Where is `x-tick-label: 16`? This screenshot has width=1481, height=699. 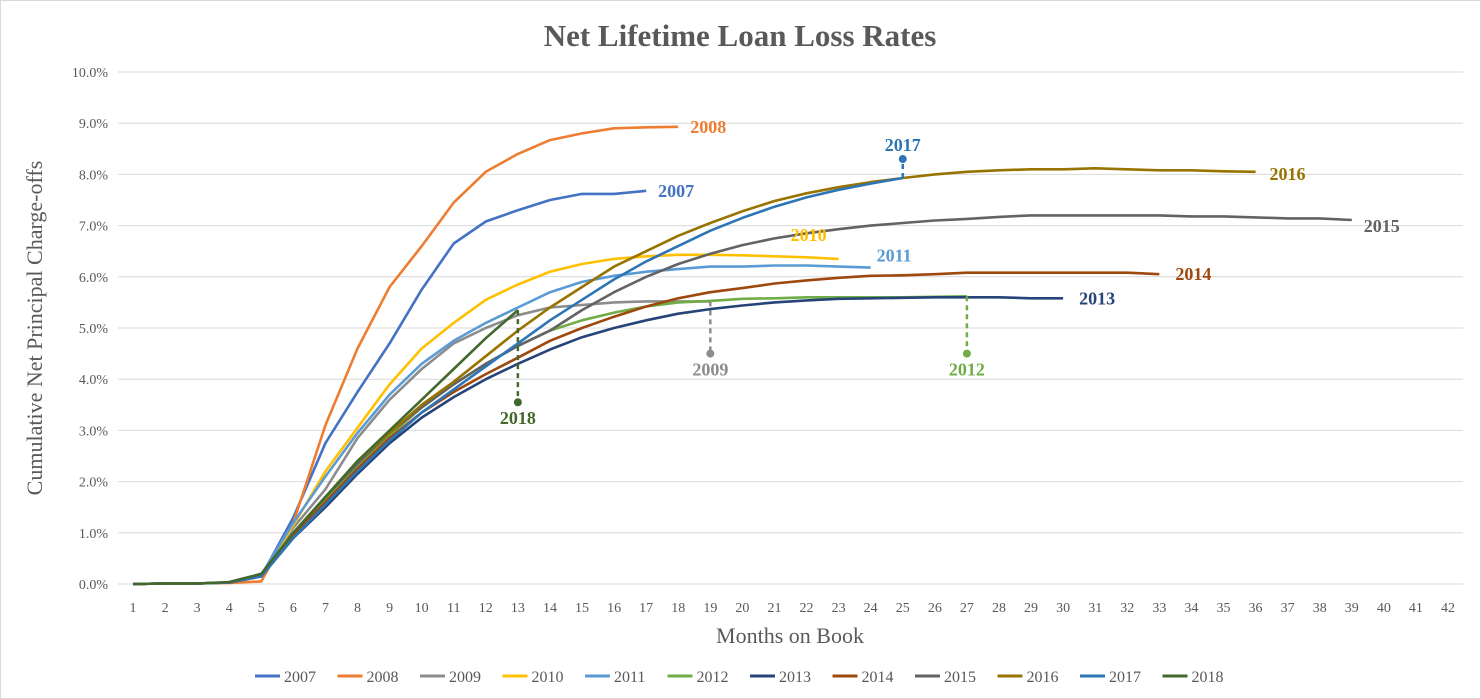 x-tick-label: 16 is located at coordinates (614, 608).